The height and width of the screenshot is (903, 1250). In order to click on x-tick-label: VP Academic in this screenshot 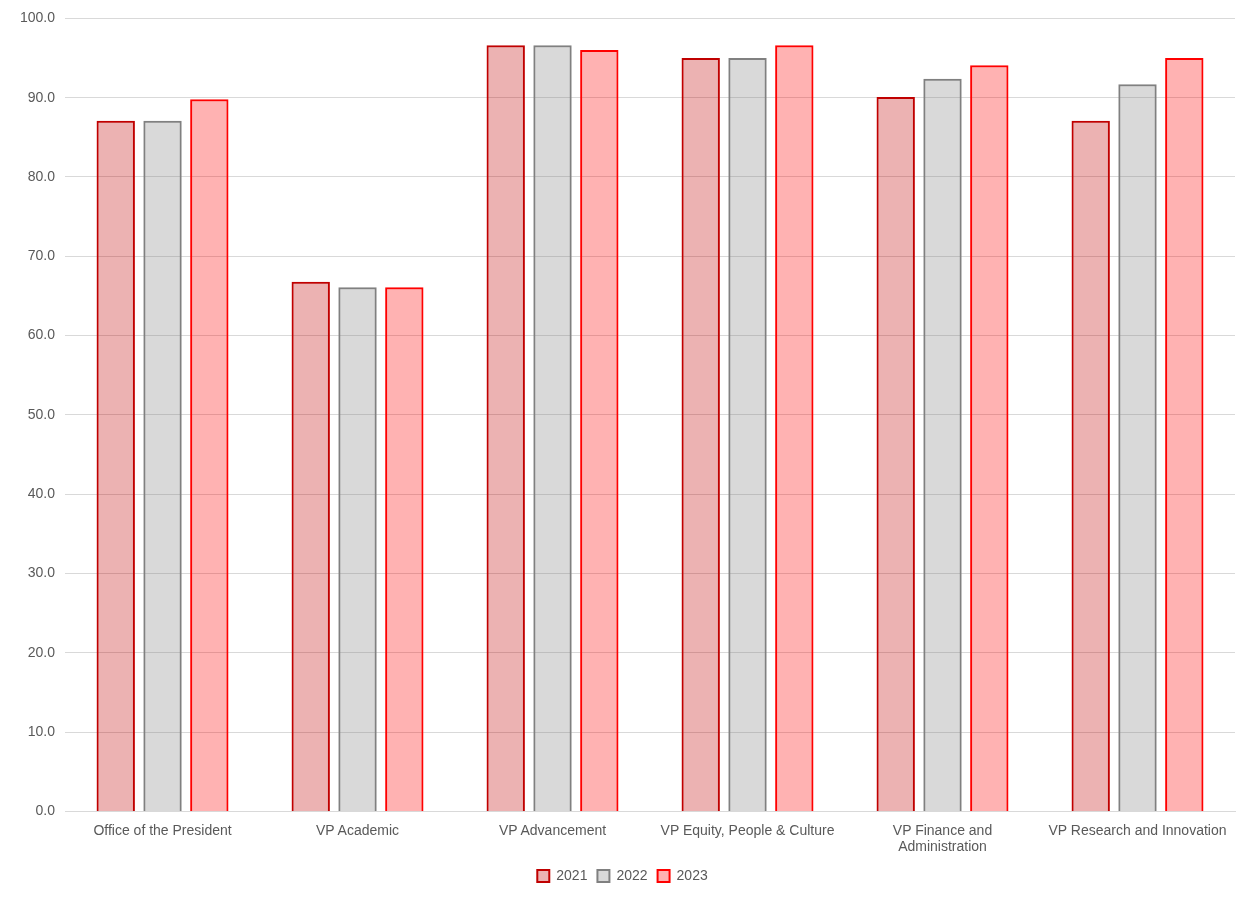, I will do `click(358, 829)`.